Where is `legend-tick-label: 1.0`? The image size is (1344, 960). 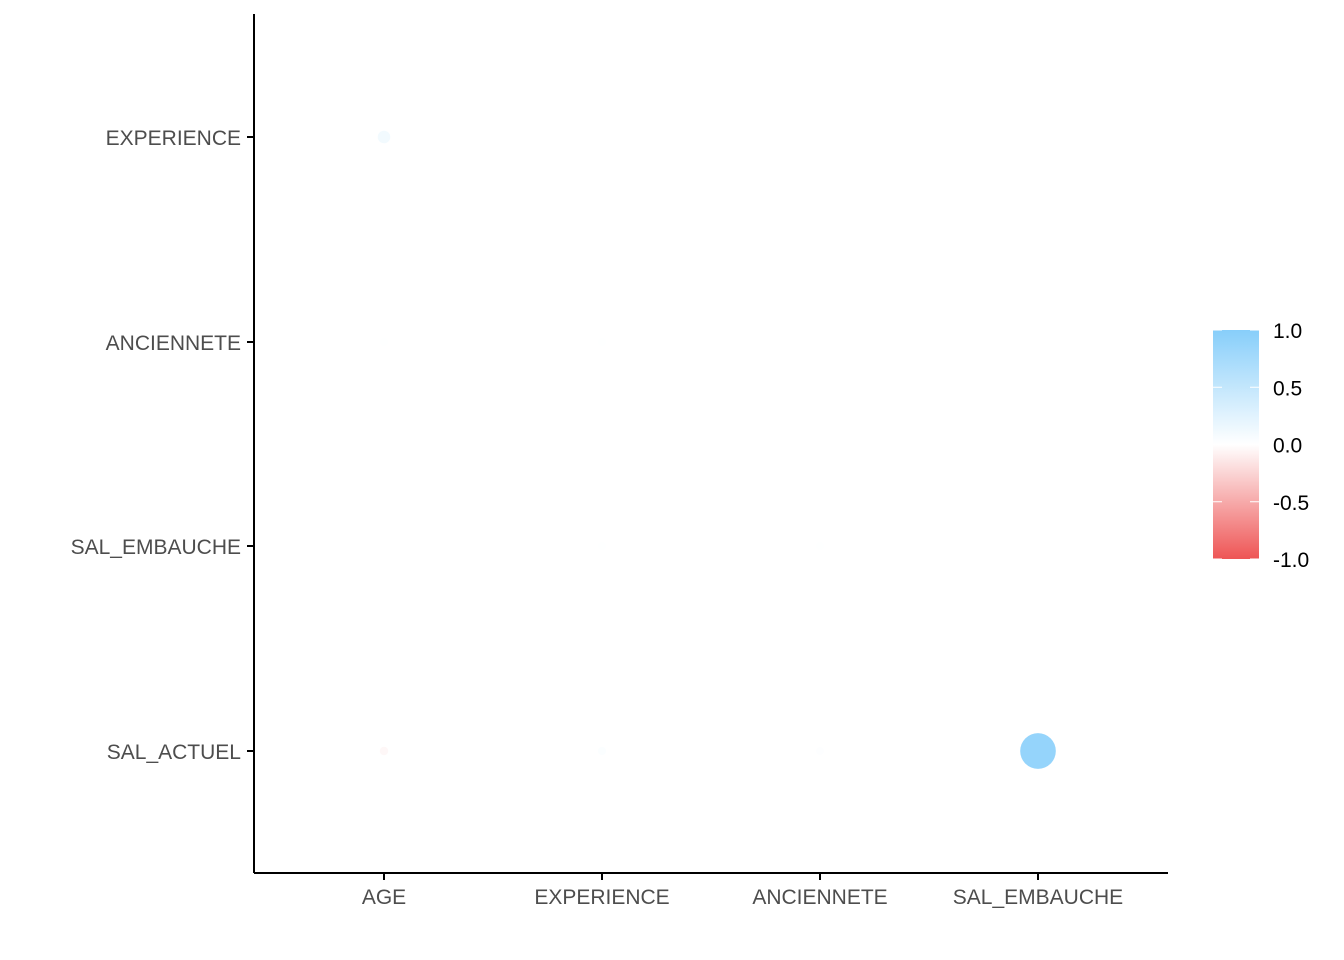
legend-tick-label: 1.0 is located at coordinates (1287, 331).